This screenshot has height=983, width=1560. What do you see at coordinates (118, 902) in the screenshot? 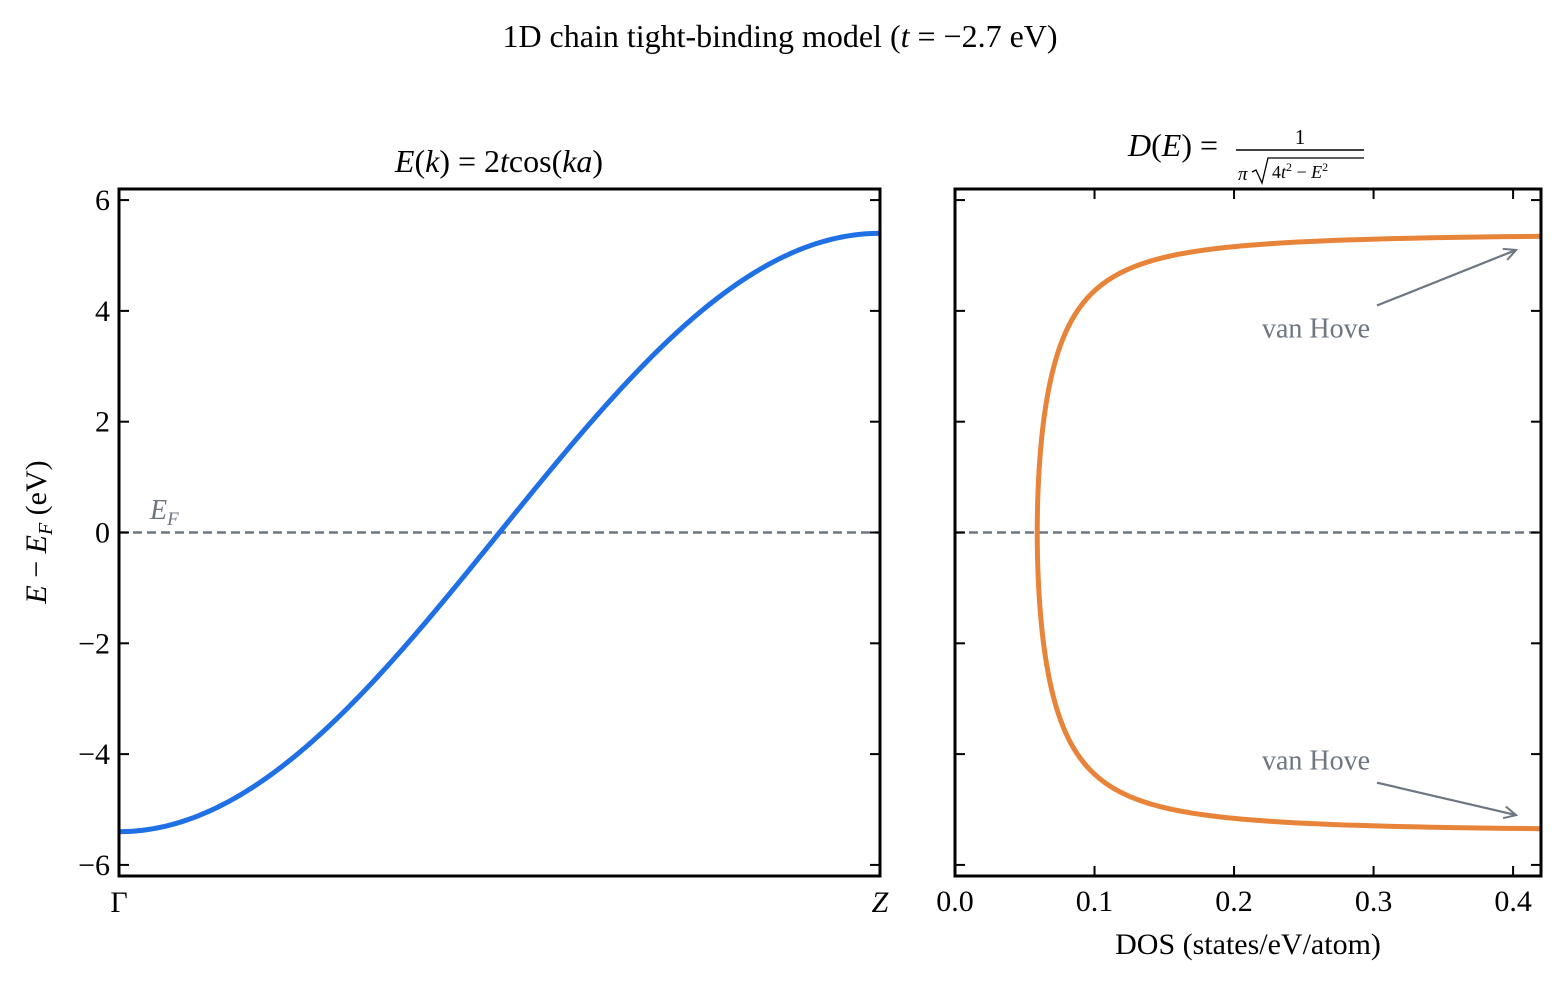
I see `band-x-tick-label: Γ` at bounding box center [118, 902].